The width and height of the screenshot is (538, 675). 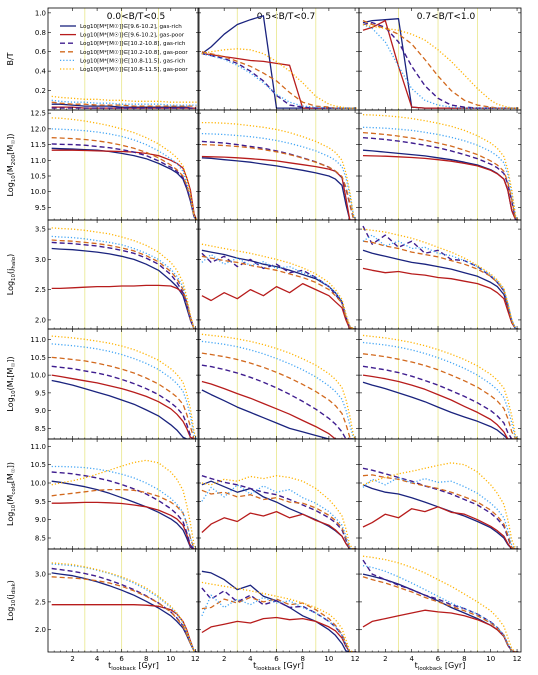 What do you see at coordinates (291, 17) in the screenshot?
I see `column-titles: 0.0<B/T<0.5 0.5<B/T<0.7 0.7<B/T<1.0` at bounding box center [291, 17].